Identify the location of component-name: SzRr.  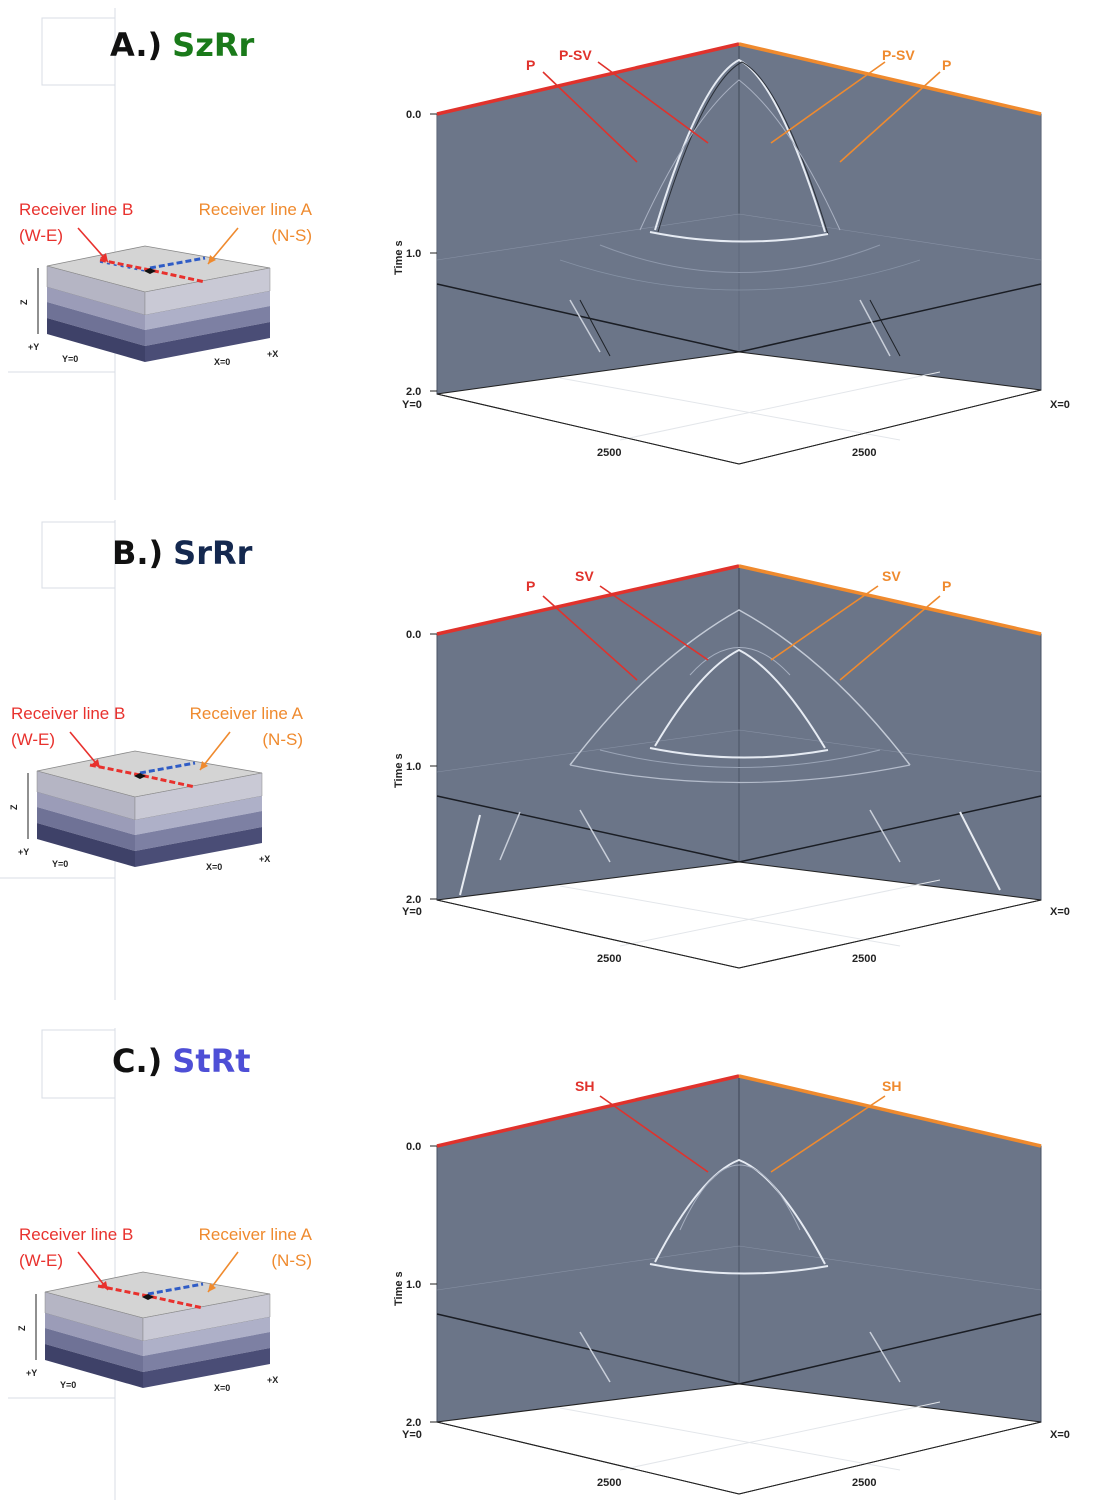
(213, 45).